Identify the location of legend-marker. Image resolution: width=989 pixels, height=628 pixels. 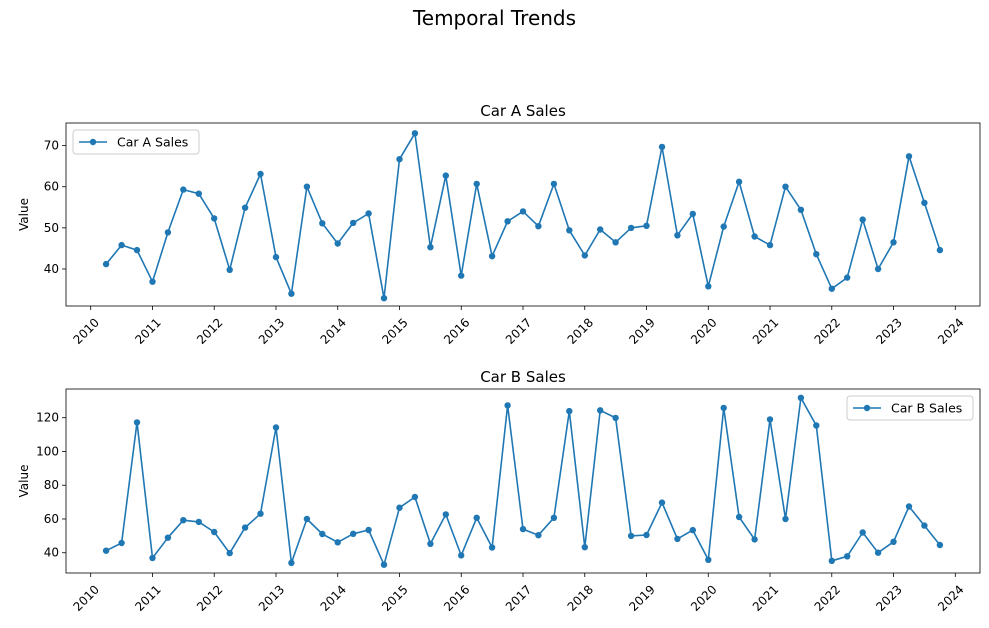
(867, 408).